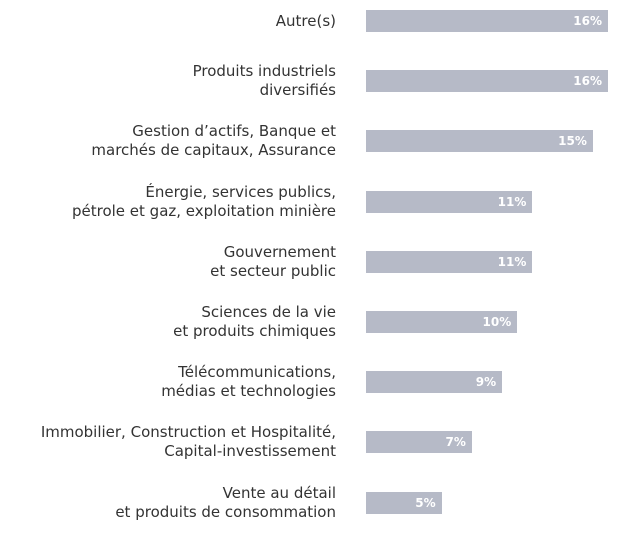 This screenshot has height=533, width=620. Describe the element at coordinates (434, 382) in the screenshot. I see `bar: 9%` at that location.